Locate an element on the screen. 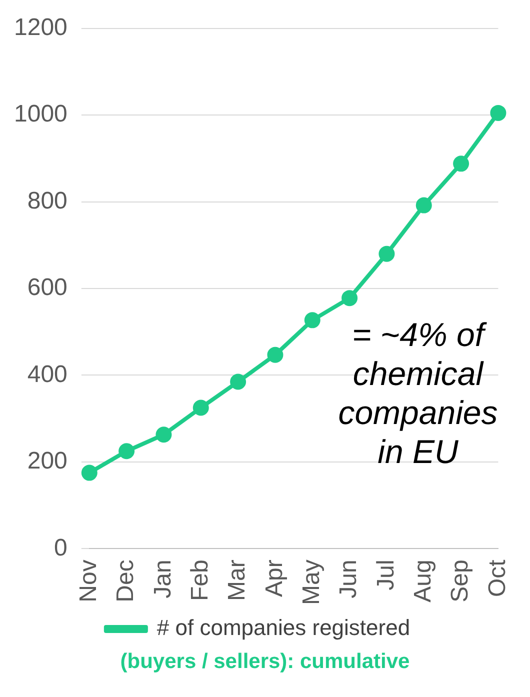 This screenshot has height=697, width=530. x-tick-label: Jan is located at coordinates (162, 579).